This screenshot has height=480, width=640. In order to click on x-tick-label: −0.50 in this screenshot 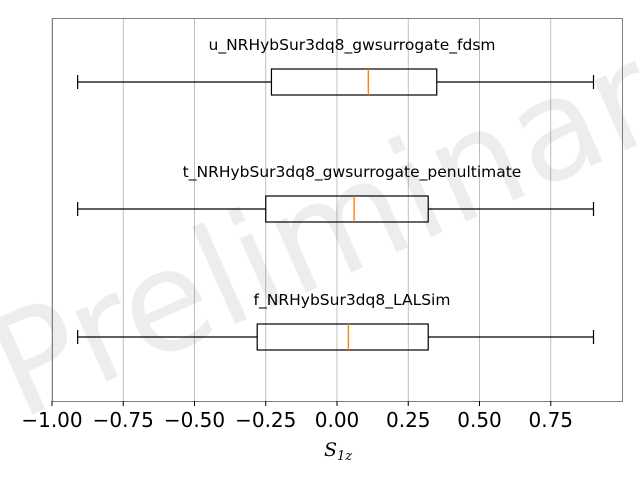, I will do `click(194, 420)`.